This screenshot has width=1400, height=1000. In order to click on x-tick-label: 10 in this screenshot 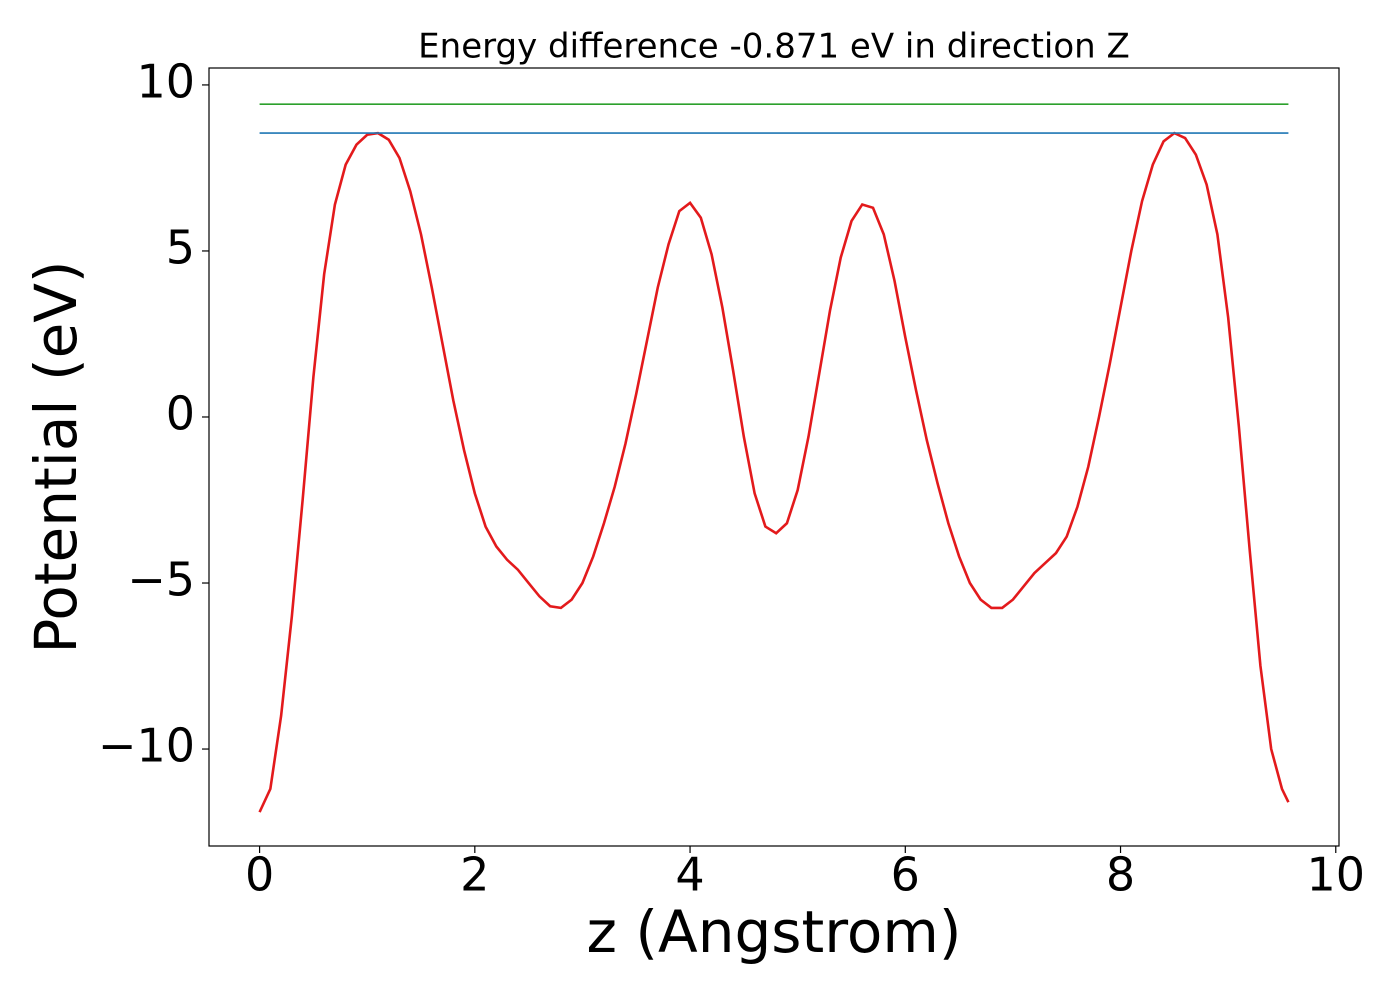, I will do `click(1335, 875)`.